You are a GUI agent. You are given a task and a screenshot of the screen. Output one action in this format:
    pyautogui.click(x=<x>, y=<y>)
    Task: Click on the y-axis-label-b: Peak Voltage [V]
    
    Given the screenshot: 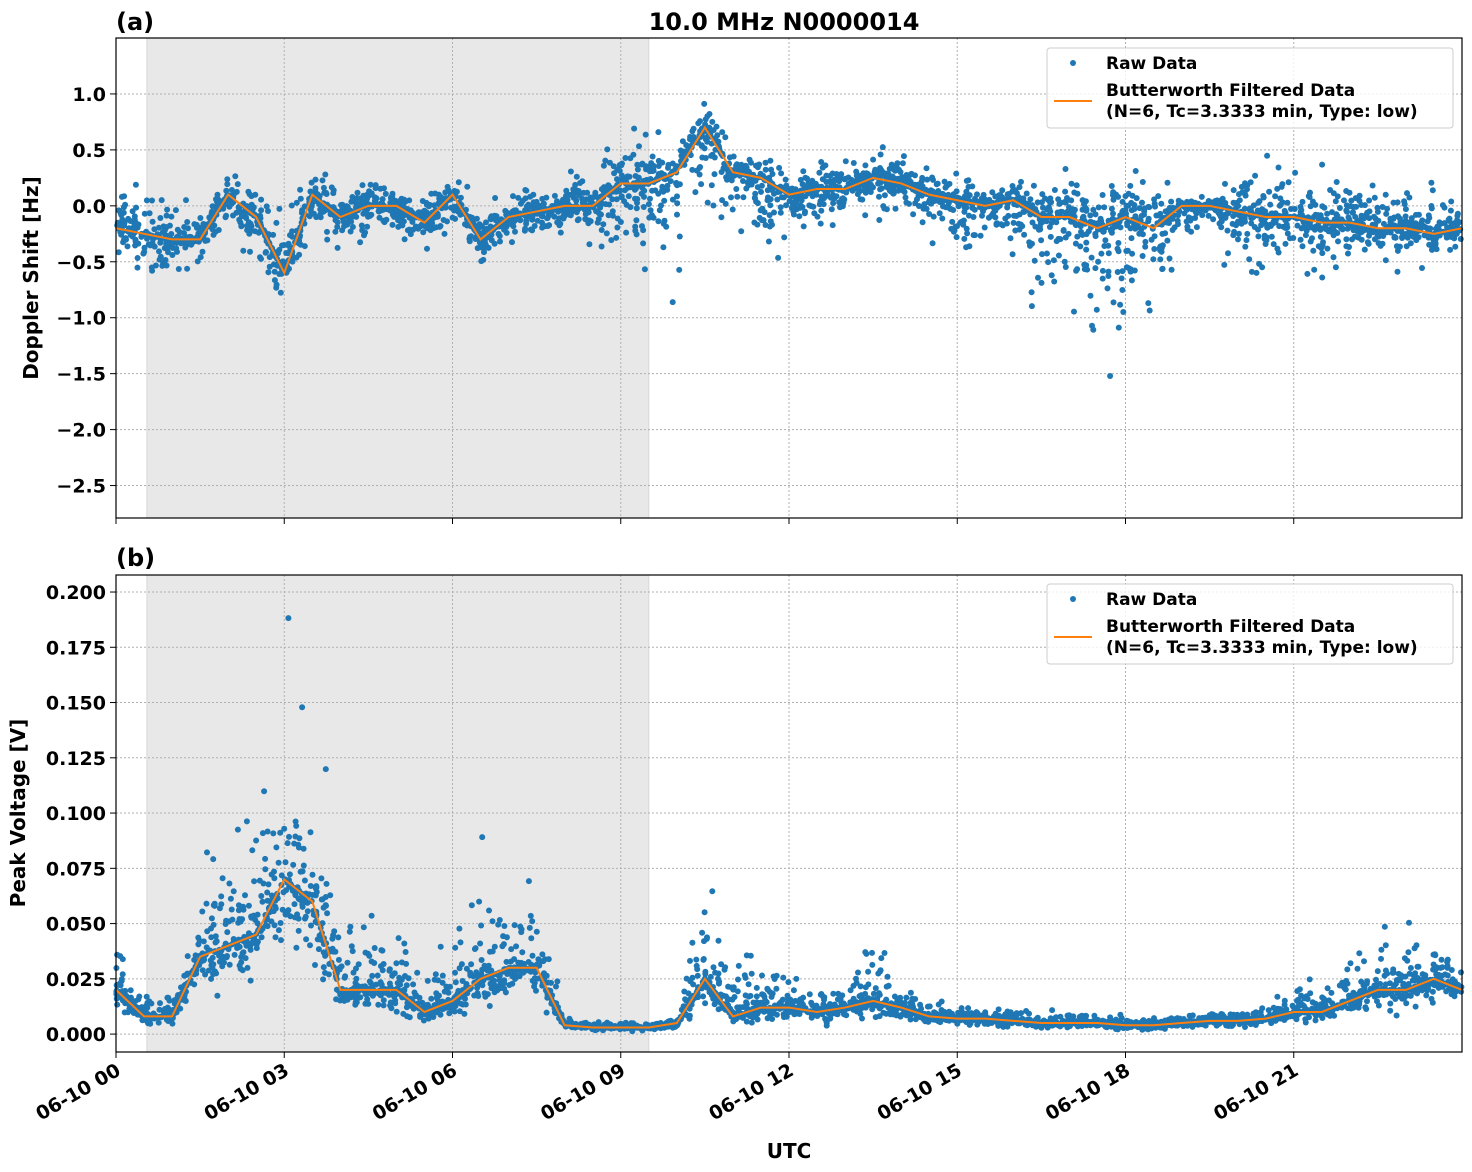 What is the action you would take?
    pyautogui.click(x=18, y=813)
    